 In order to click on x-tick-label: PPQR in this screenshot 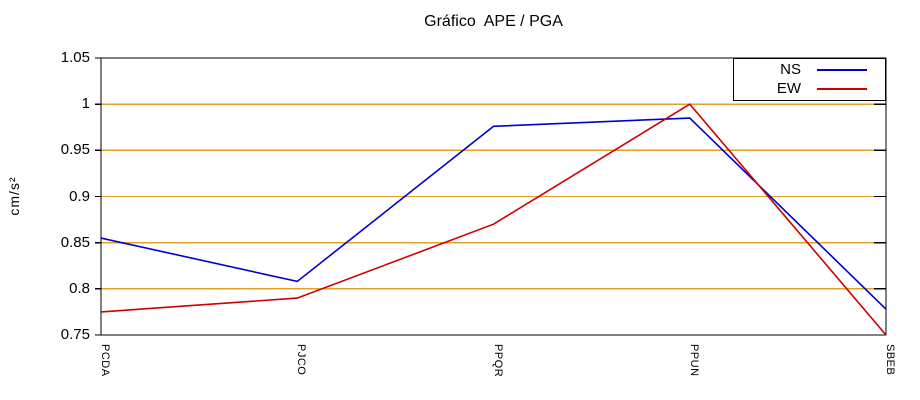, I will do `click(497, 361)`.